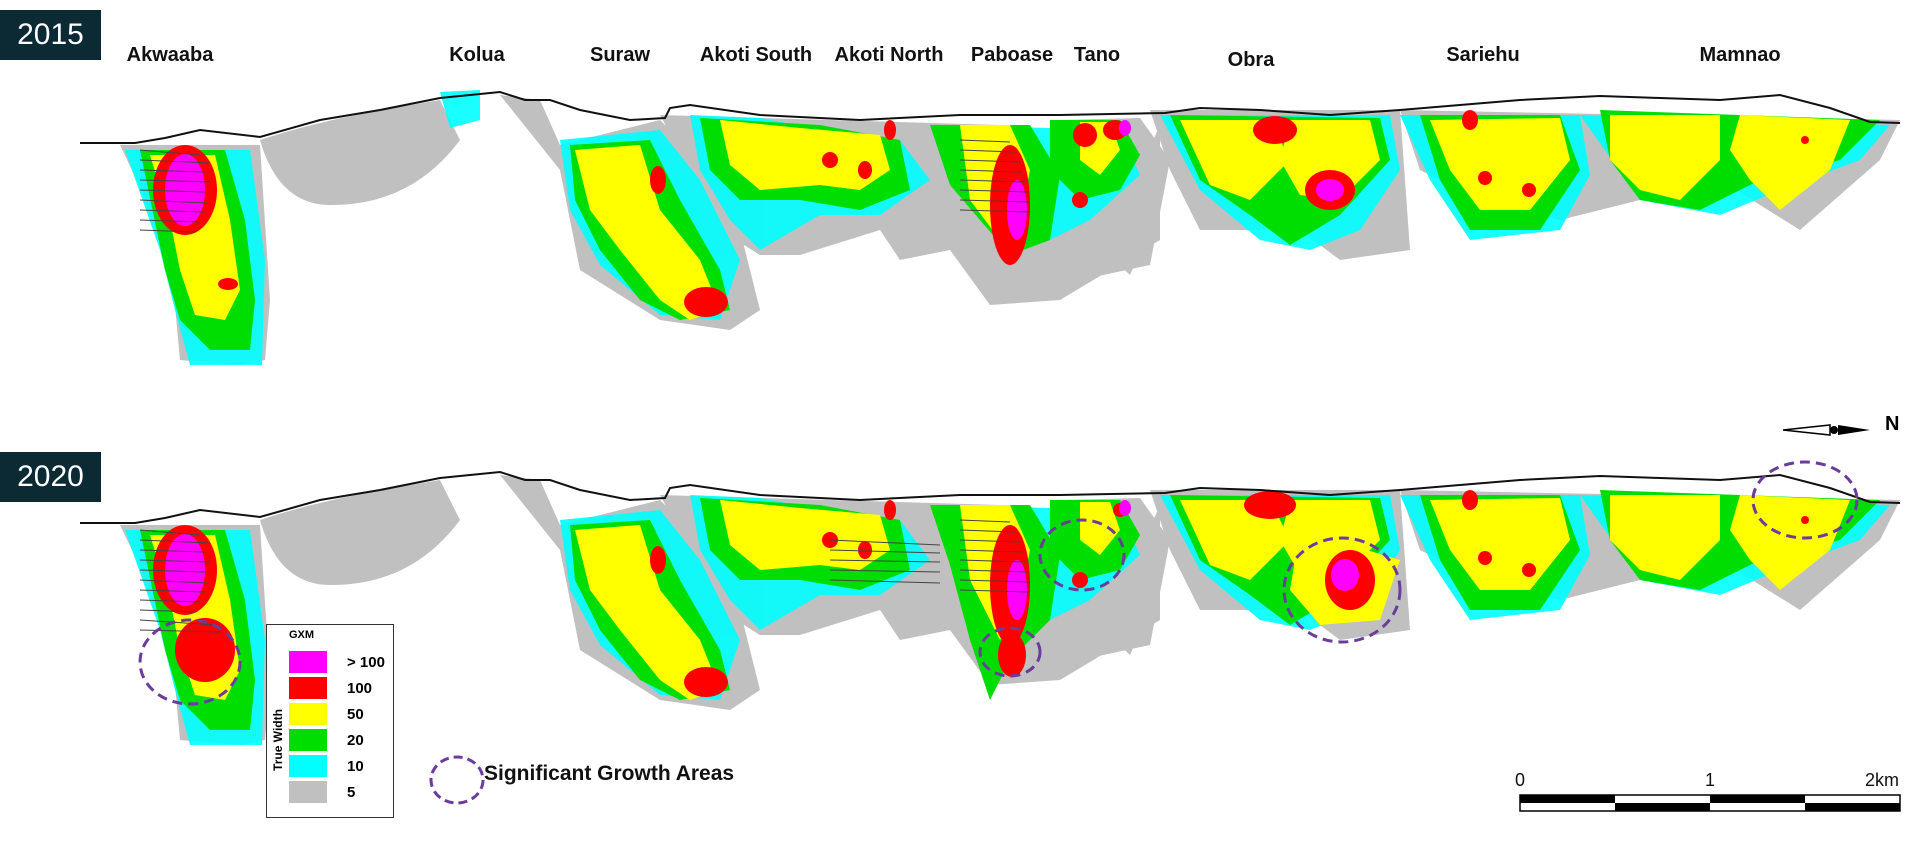 This screenshot has height=845, width=1926. I want to click on deposit-label-mamnao: Mamnao, so click(1740, 55).